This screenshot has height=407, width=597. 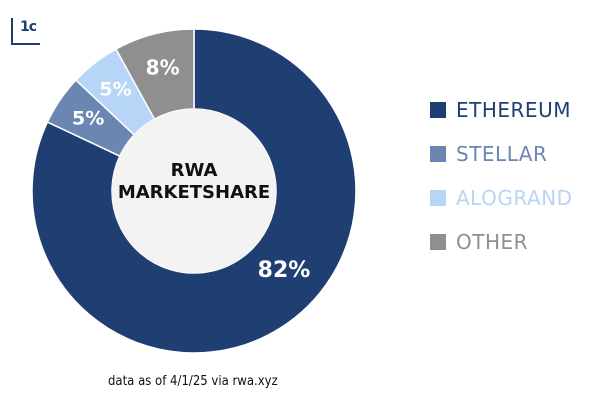 What do you see at coordinates (492, 242) in the screenshot?
I see `legend-label: OTHER` at bounding box center [492, 242].